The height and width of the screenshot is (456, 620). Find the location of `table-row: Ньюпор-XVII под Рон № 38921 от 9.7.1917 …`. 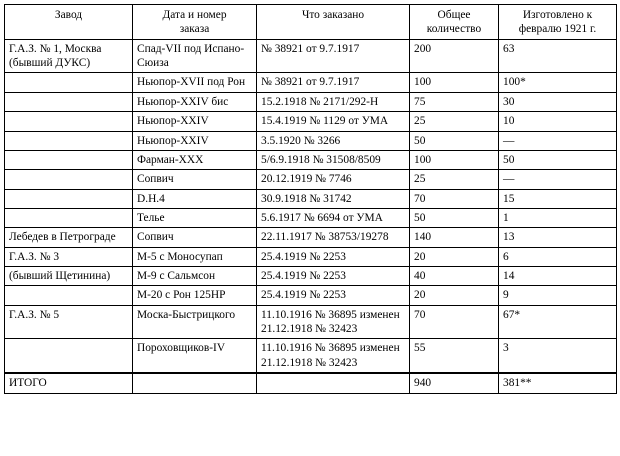

table-row: Ньюпор-XVII под Рон № 38921 от 9.7.1917 … is located at coordinates (310, 82).